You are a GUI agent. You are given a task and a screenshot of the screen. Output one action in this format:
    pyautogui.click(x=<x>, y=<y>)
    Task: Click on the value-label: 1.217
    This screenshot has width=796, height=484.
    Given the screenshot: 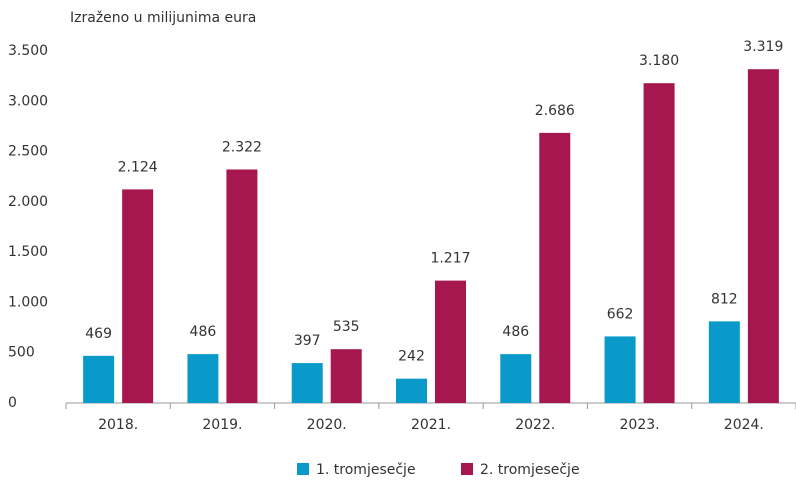 What is the action you would take?
    pyautogui.click(x=450, y=259)
    